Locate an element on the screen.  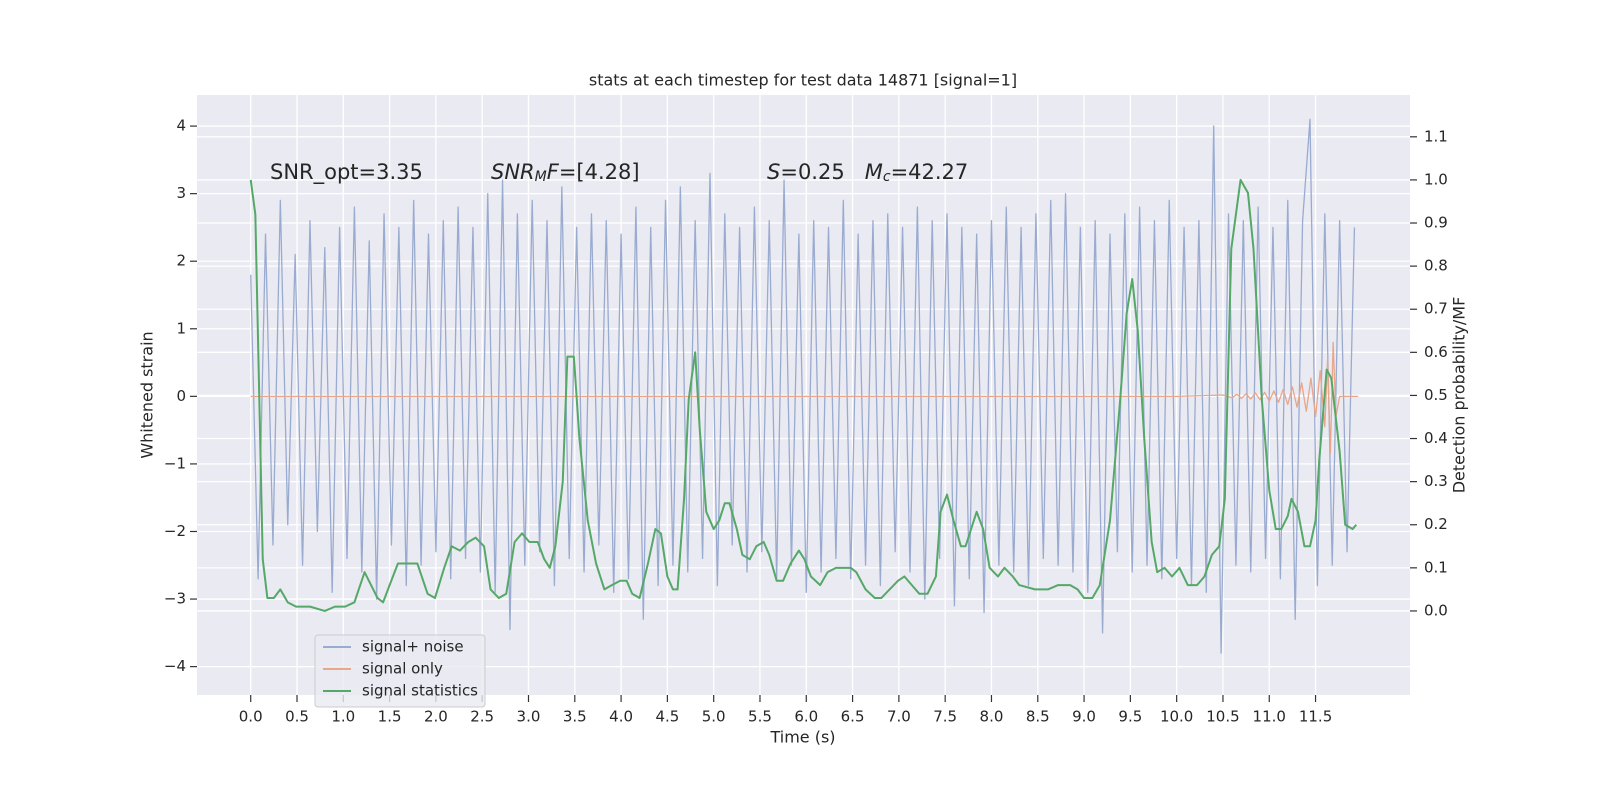
annotation-part: c is located at coordinates (887, 177).